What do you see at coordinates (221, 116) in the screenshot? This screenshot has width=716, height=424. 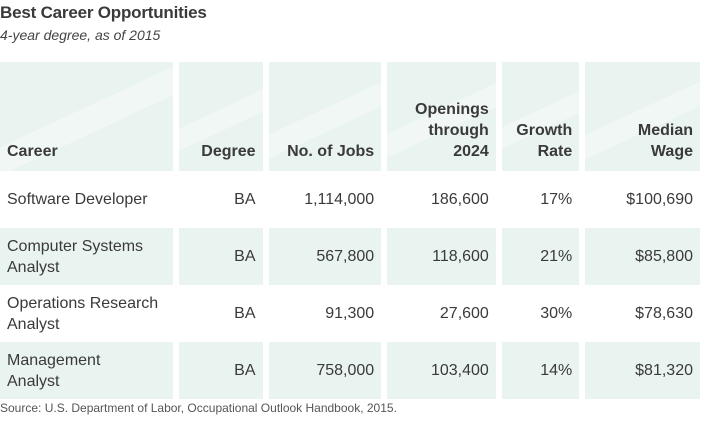 I see `column-header-degree: Degree` at bounding box center [221, 116].